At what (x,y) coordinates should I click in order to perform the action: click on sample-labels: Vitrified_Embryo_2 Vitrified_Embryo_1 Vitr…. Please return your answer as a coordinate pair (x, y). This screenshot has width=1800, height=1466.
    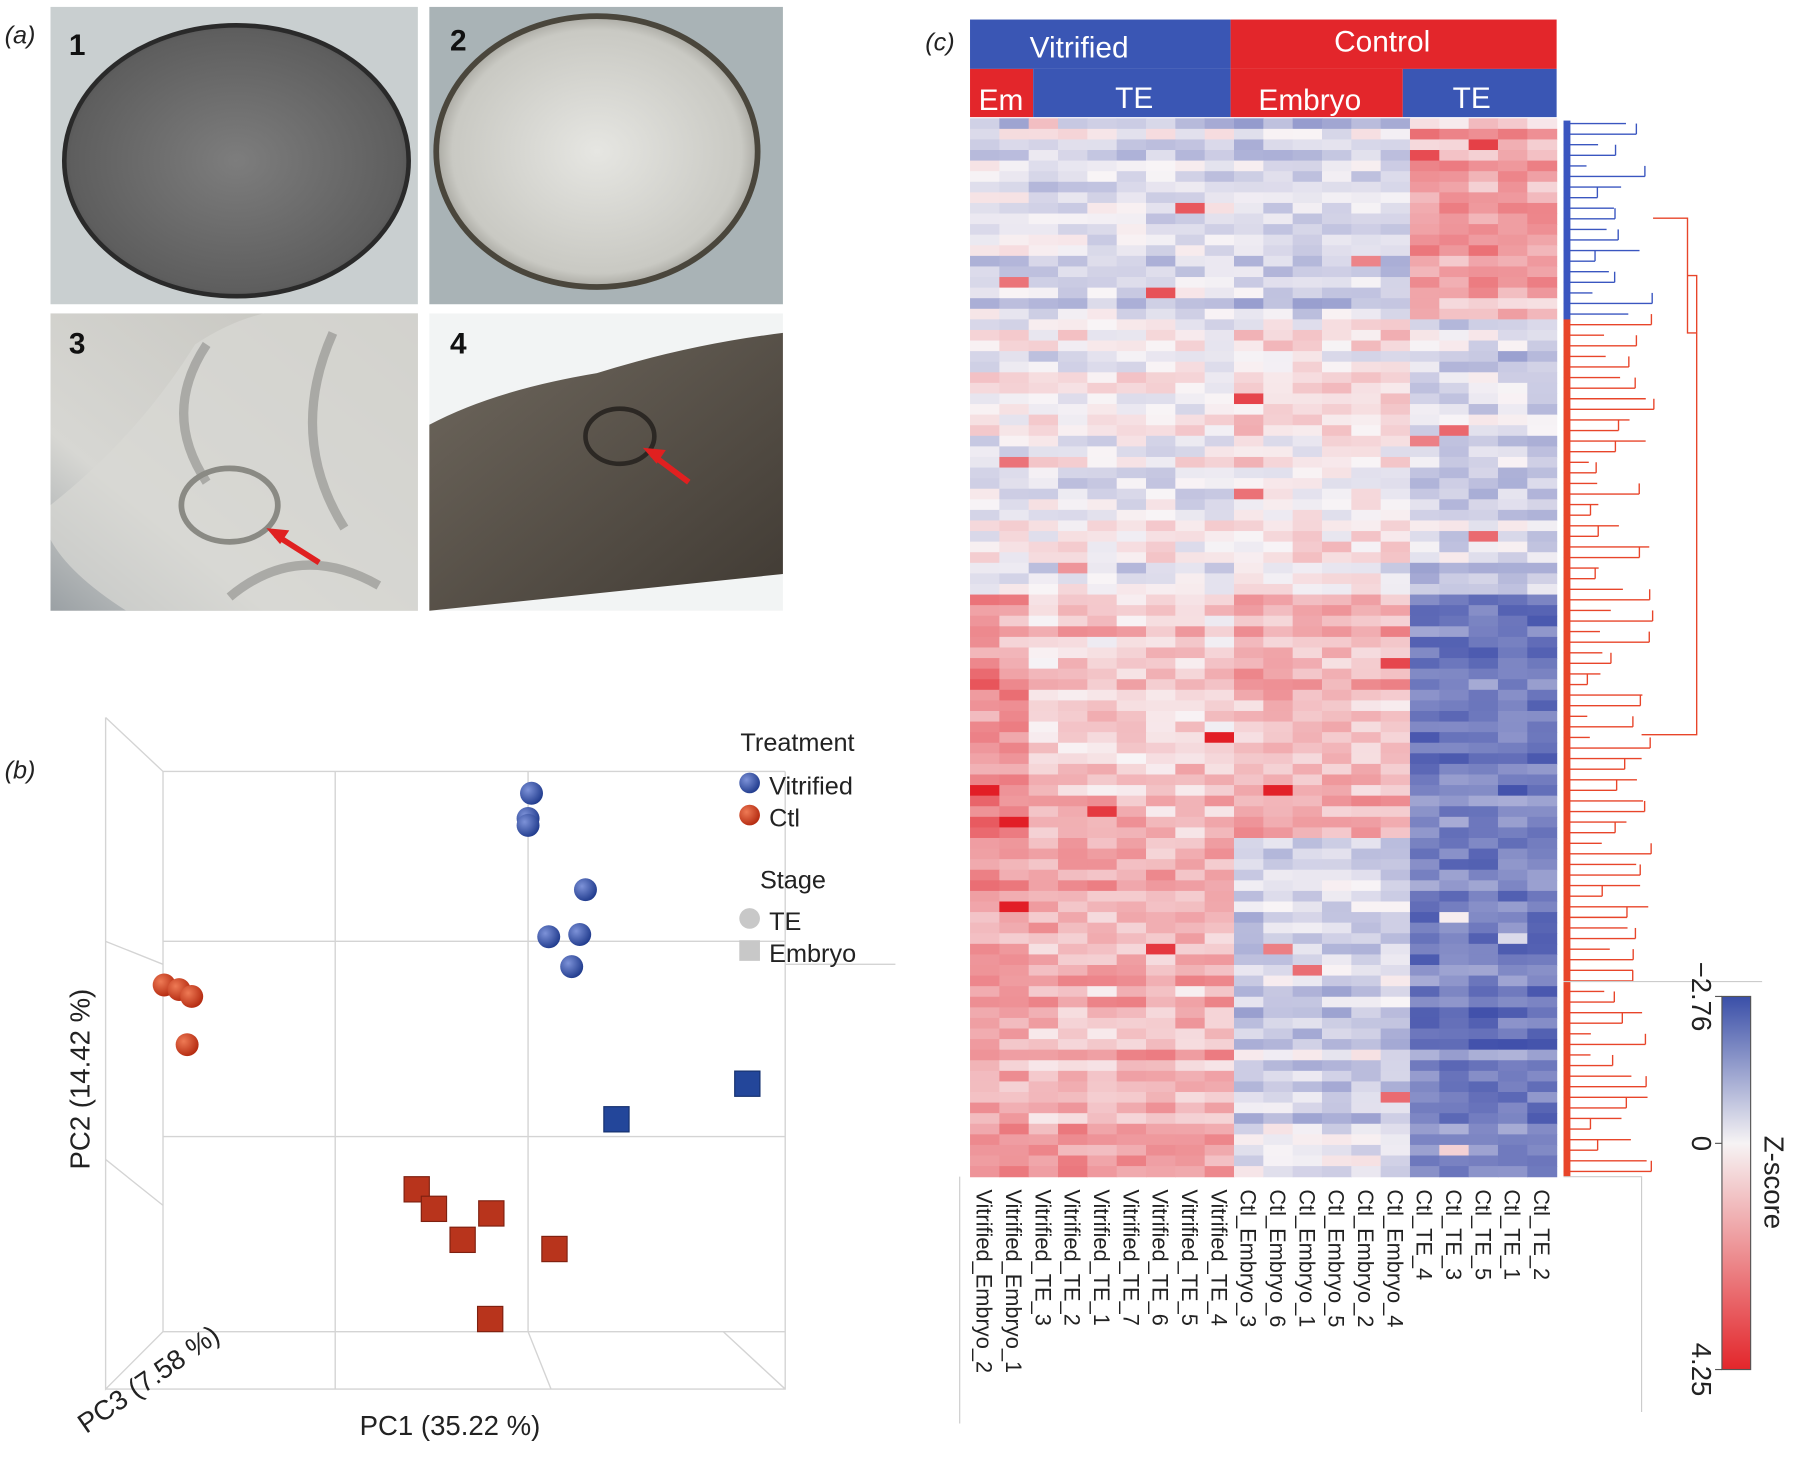
    Looking at the image, I should click on (1263, 1281).